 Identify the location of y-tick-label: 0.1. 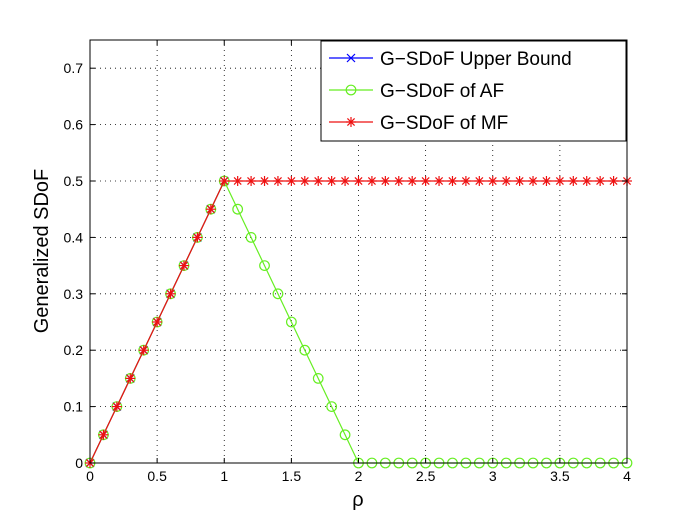
(74, 407).